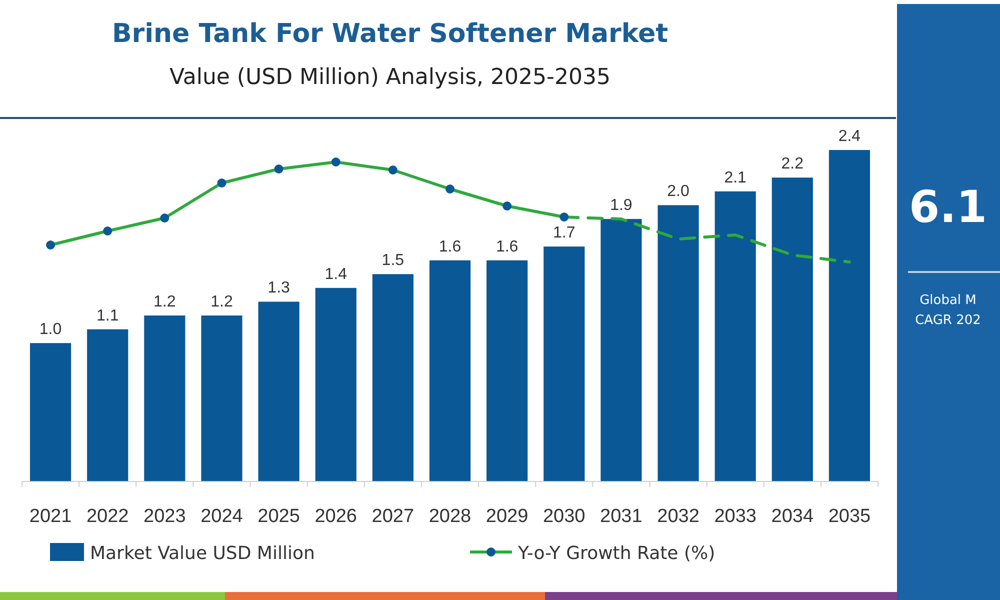 Image resolution: width=1000 pixels, height=600 pixels. Describe the element at coordinates (849, 516) in the screenshot. I see `x-tick-label: 2035` at that location.